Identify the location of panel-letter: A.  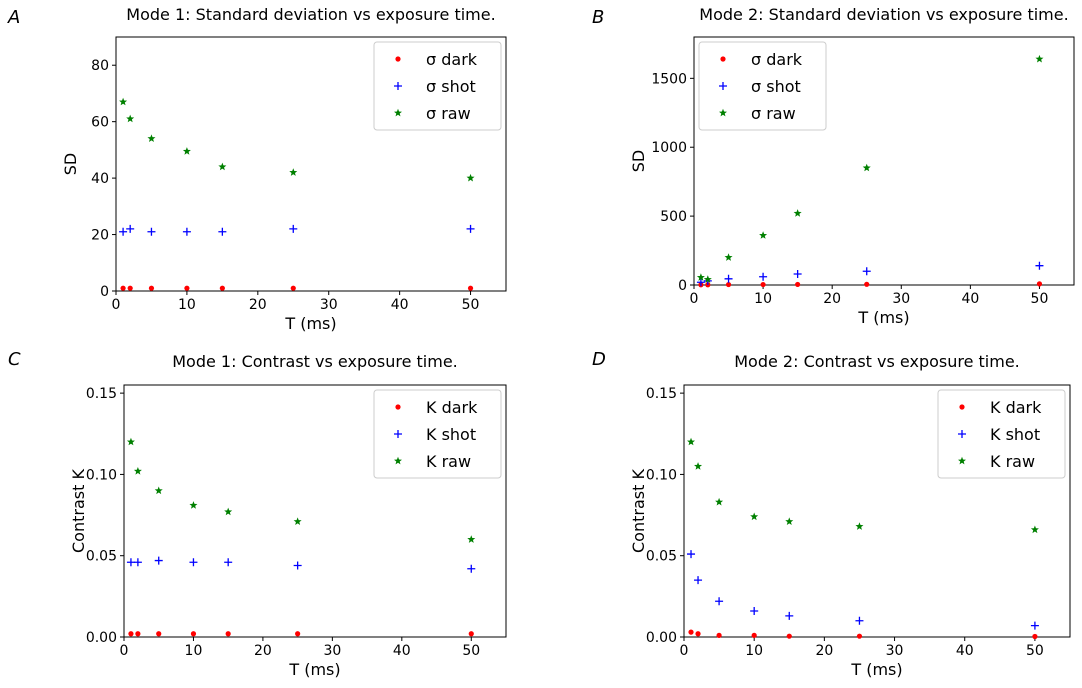
(13, 17).